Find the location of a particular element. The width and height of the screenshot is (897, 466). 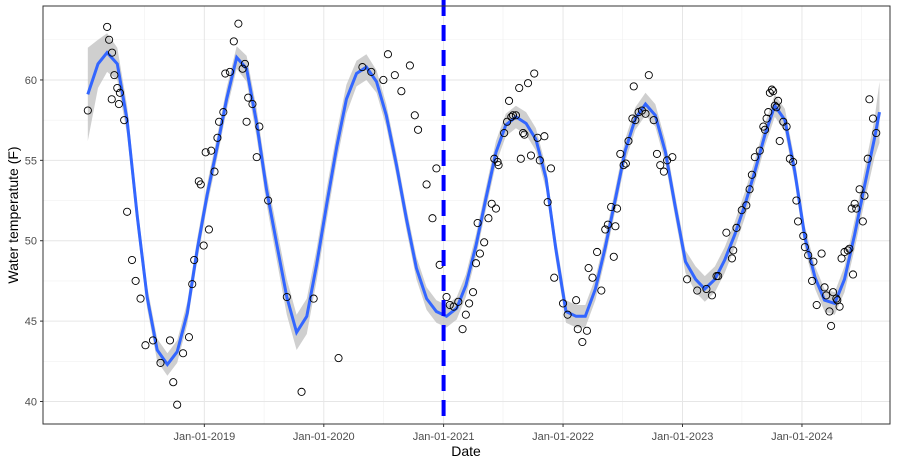

x-tick-label: Jan-01-2021 is located at coordinates (444, 437).